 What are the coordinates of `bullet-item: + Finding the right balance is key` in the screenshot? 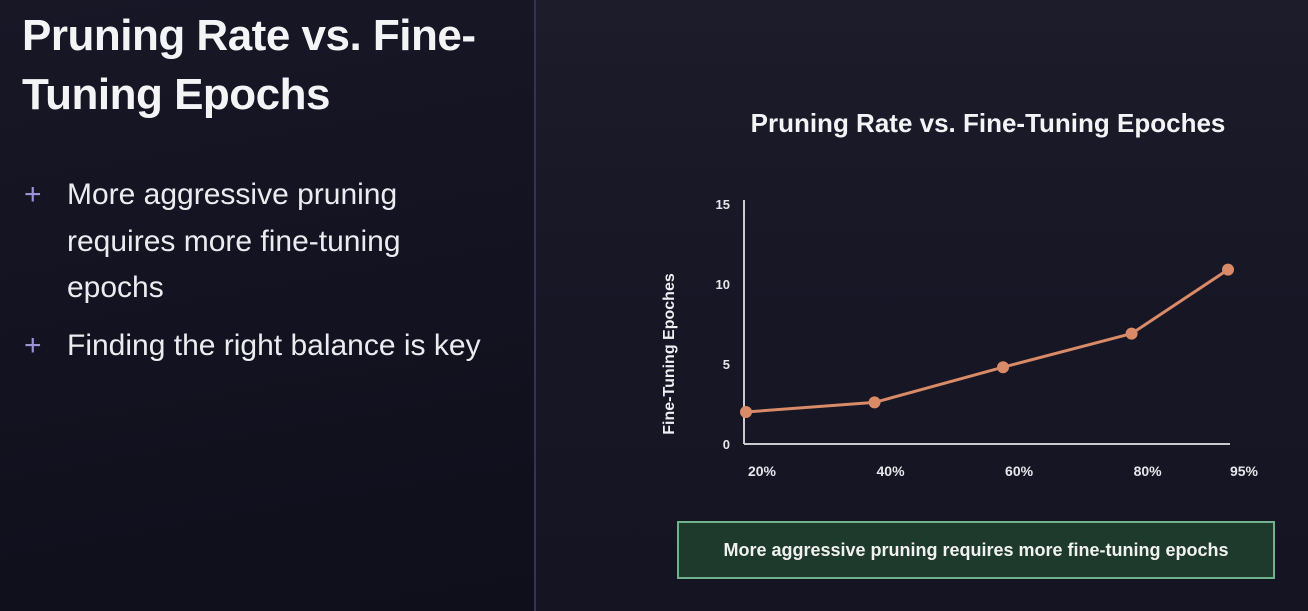 It's located at (264, 346).